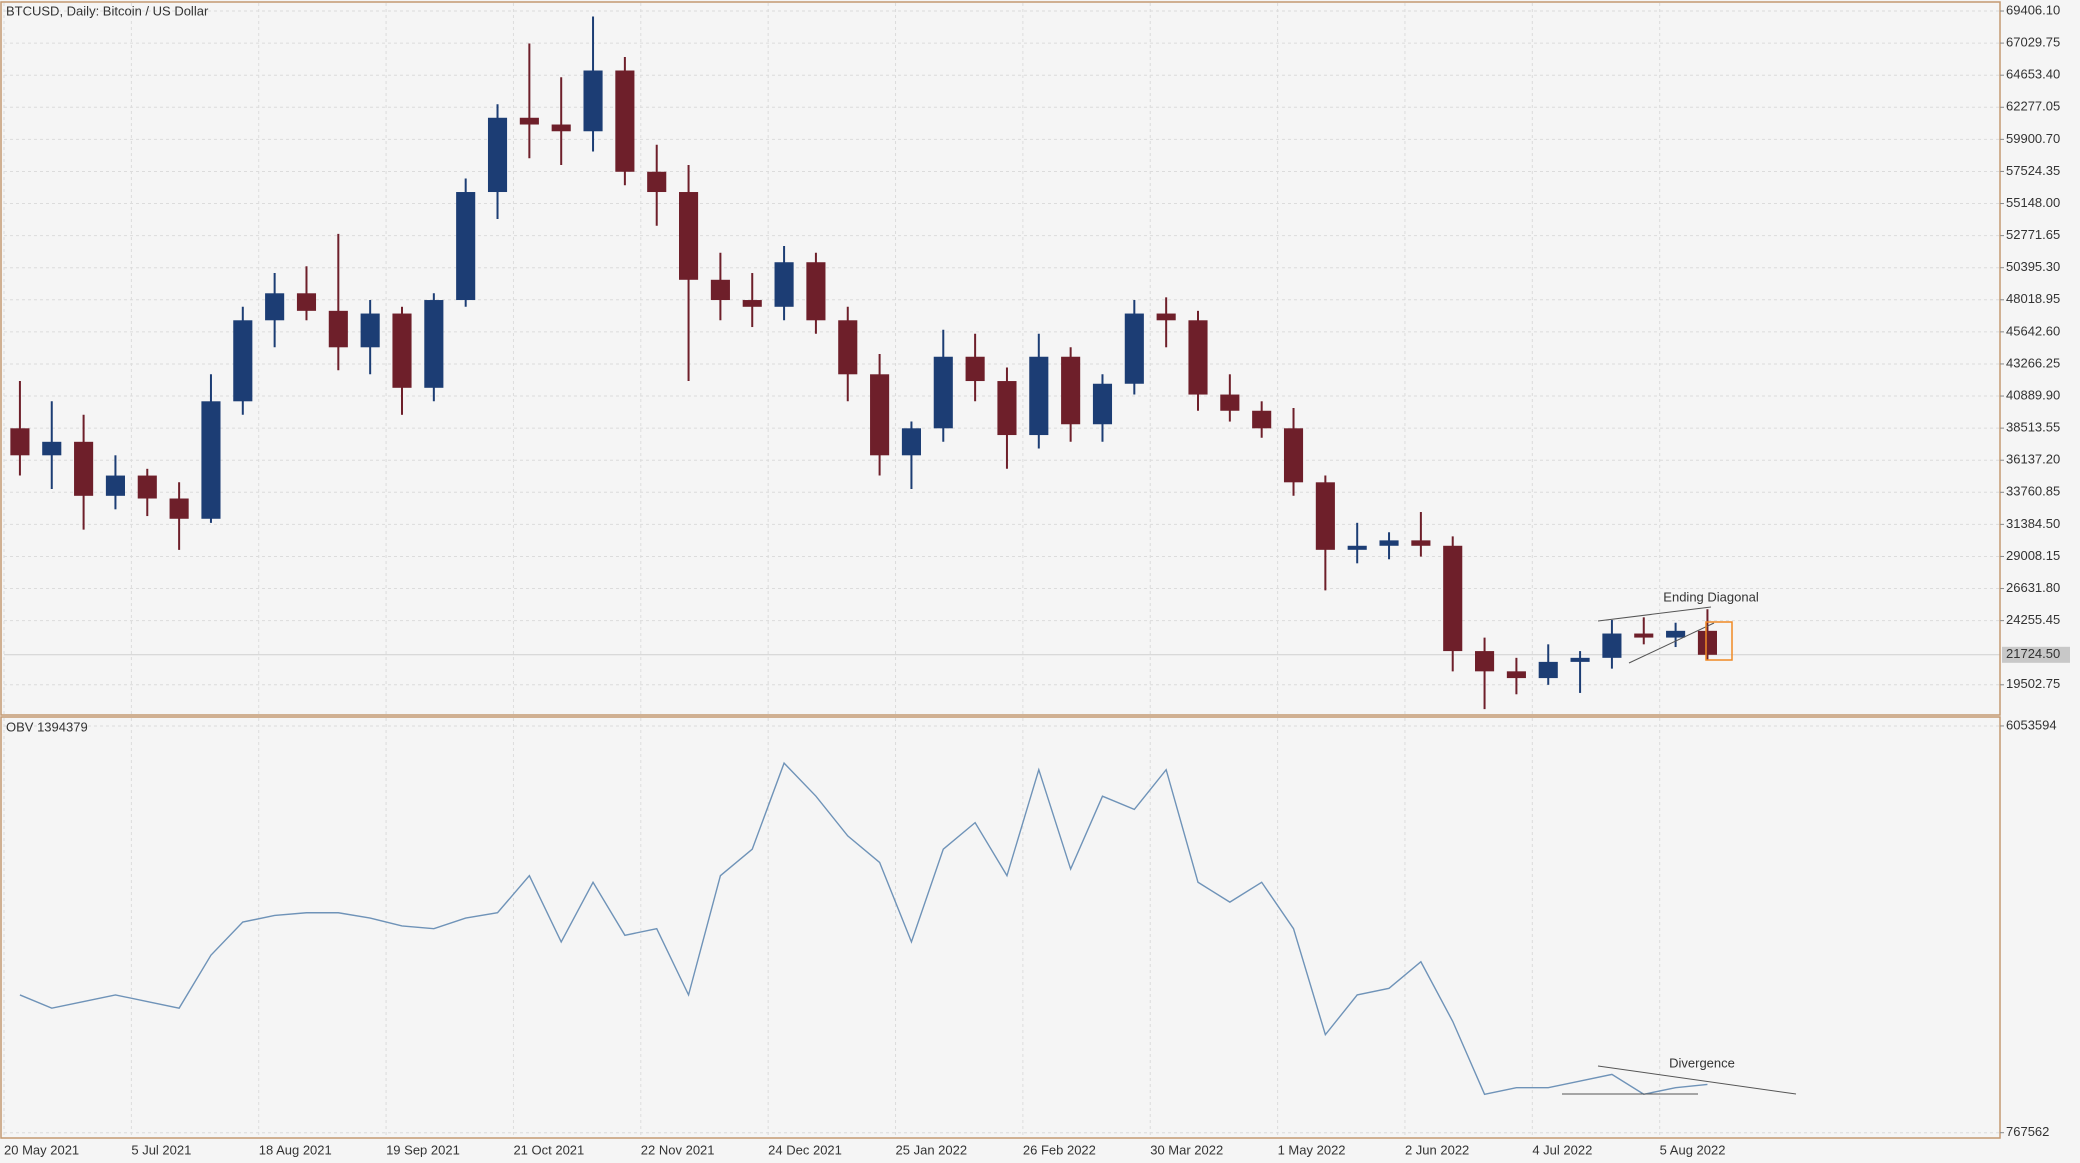  I want to click on divergence-line, so click(1697, 1080).